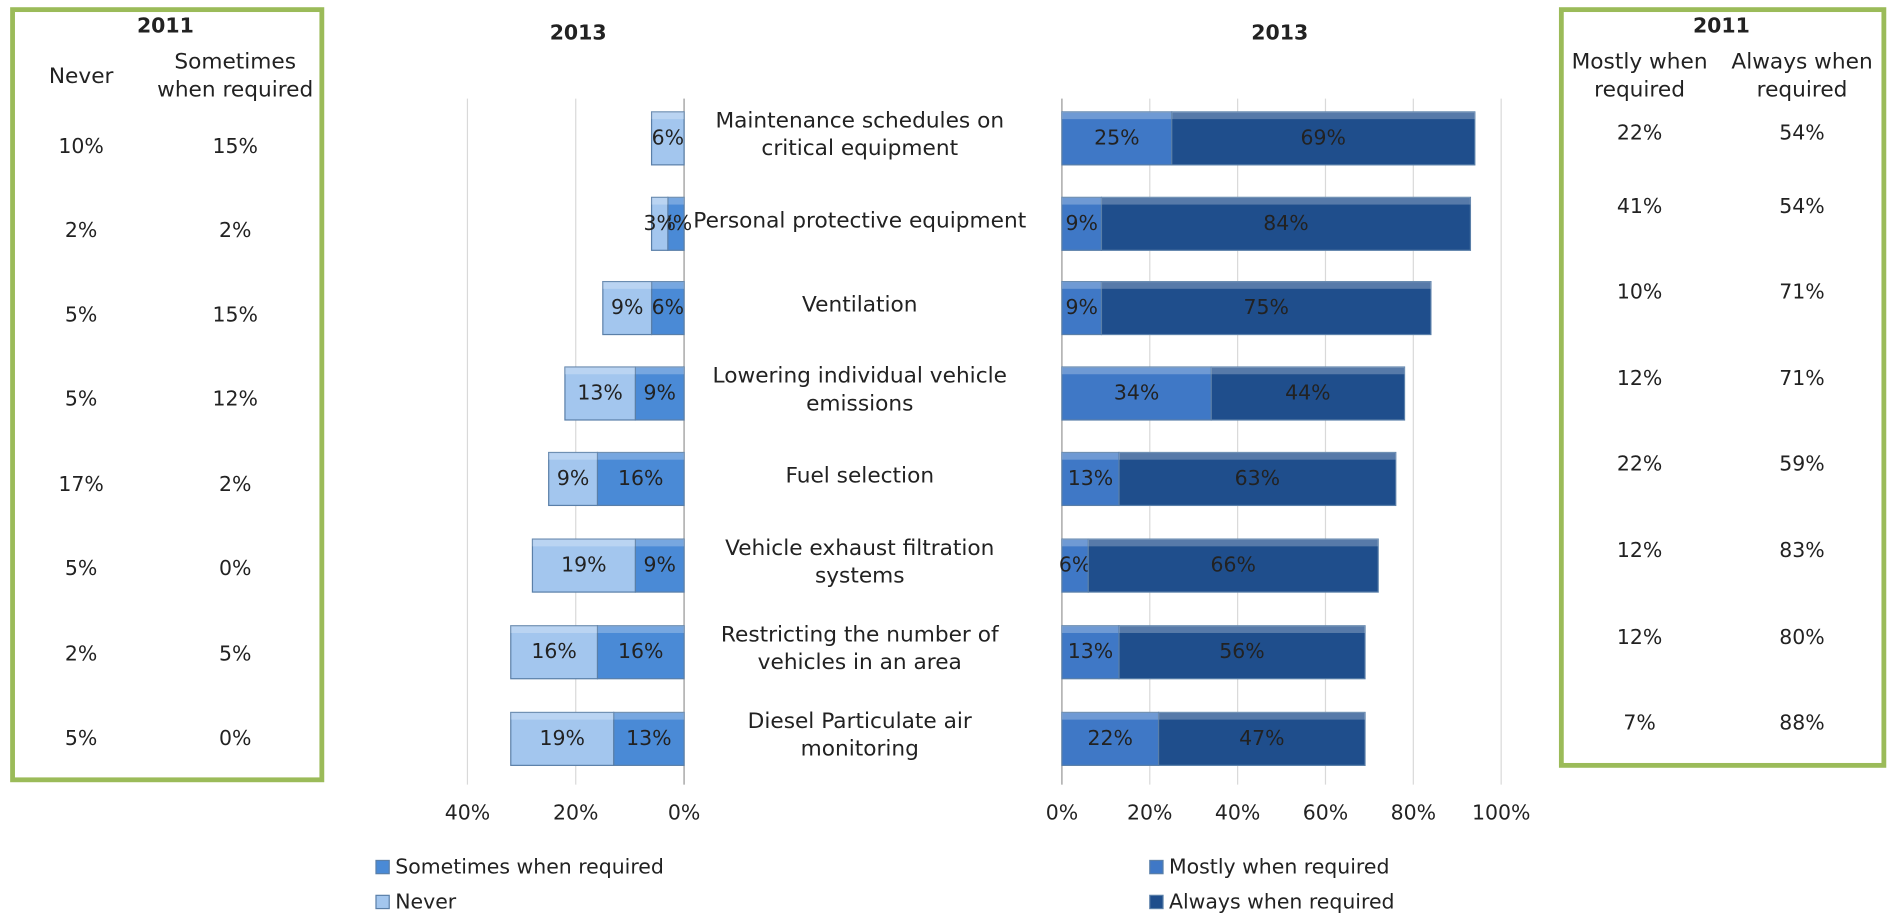  Describe the element at coordinates (859, 475) in the screenshot. I see `category-label-box: Fuel selection` at that location.